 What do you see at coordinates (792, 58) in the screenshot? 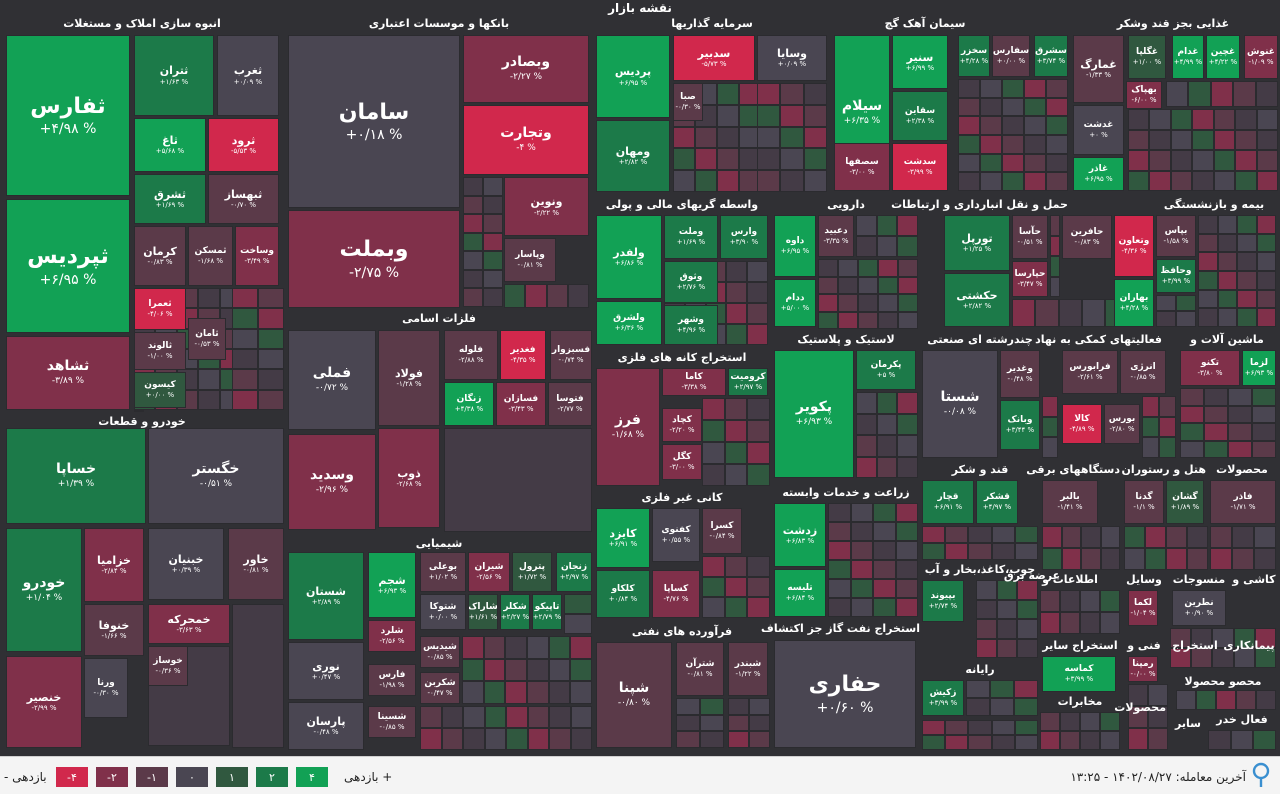
I see `stock-tile-وسایا: وسایا +۰/۰۹ %` at bounding box center [792, 58].